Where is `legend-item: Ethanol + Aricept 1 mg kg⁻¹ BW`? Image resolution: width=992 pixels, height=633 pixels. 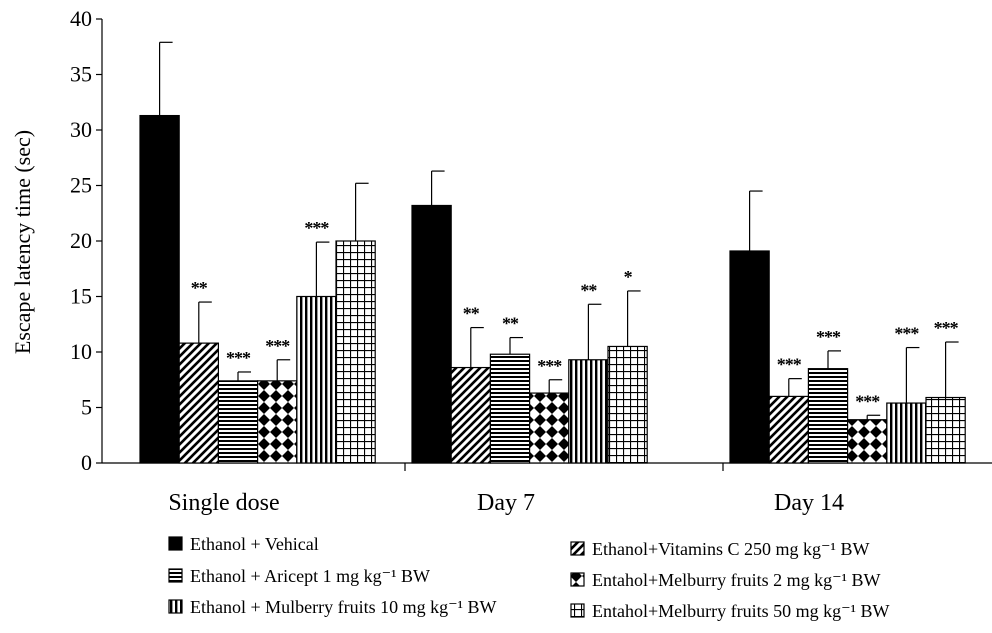 legend-item: Ethanol + Aricept 1 mg kg⁻¹ BW is located at coordinates (299, 576).